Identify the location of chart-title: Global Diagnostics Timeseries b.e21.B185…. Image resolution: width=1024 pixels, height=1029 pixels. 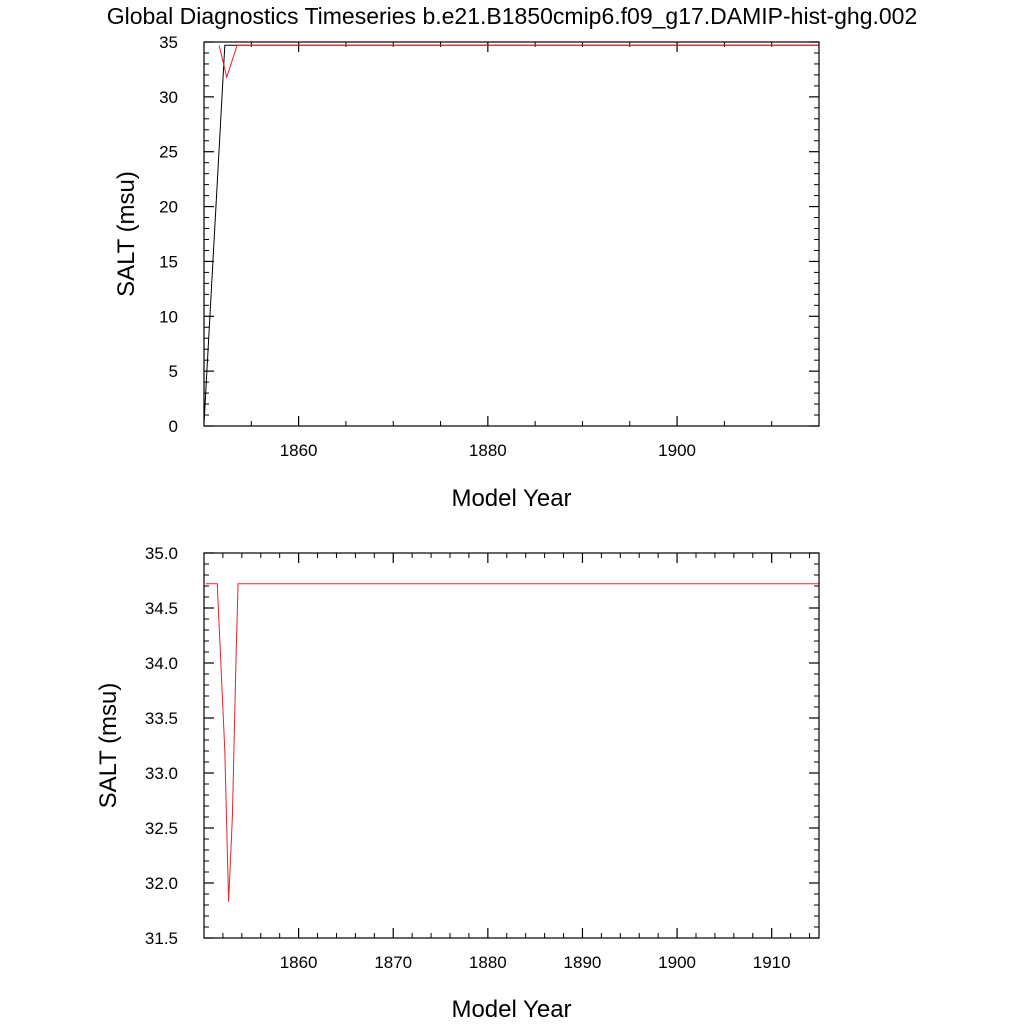
(512, 16).